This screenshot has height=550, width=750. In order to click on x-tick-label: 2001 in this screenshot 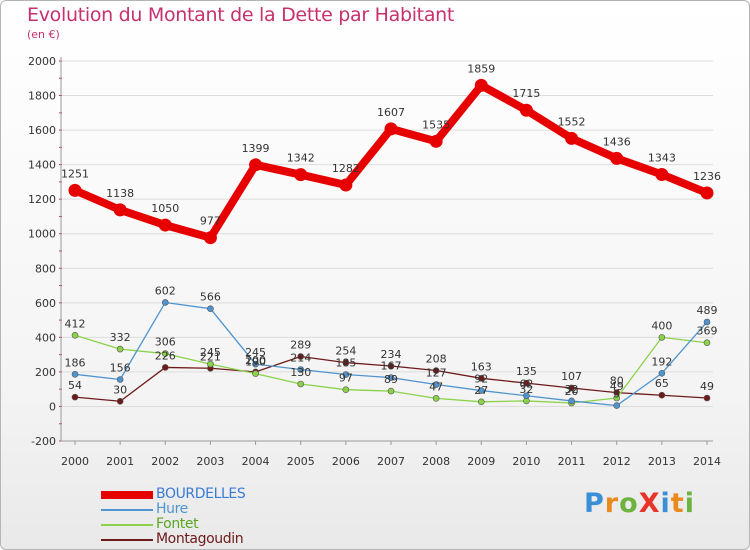, I will do `click(120, 461)`.